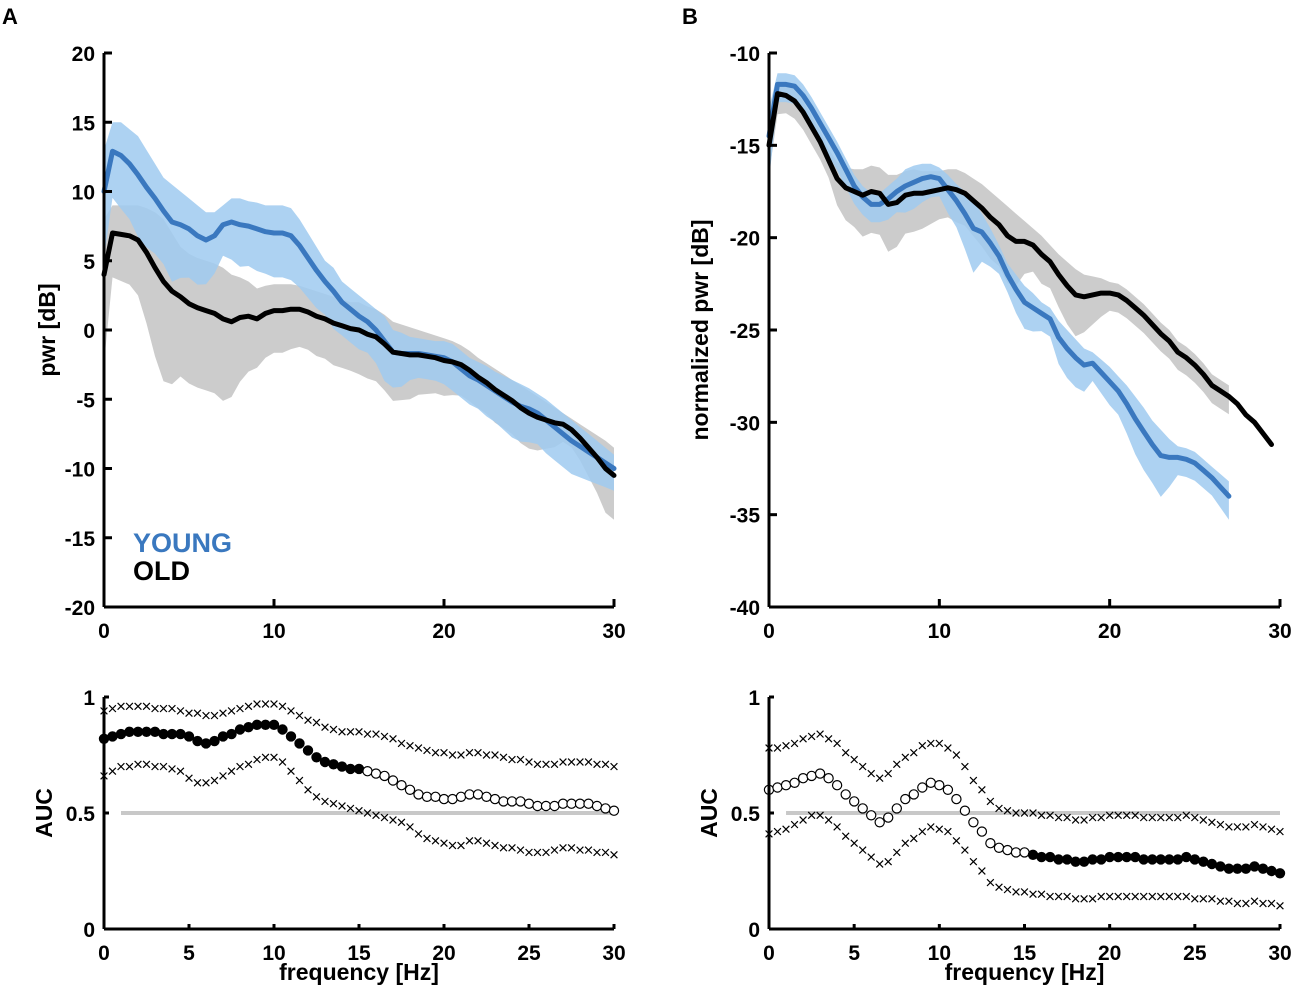 The height and width of the screenshot is (996, 1300). What do you see at coordinates (745, 146) in the screenshot?
I see `y-tick-label: -15` at bounding box center [745, 146].